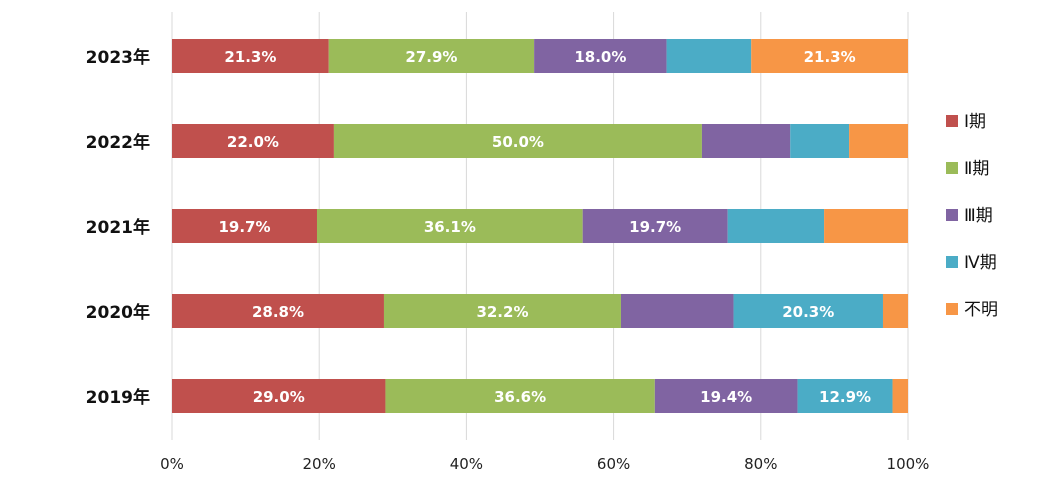 The width and height of the screenshot is (1047, 477). I want to click on legend-label: Ⅳ期, so click(980, 263).